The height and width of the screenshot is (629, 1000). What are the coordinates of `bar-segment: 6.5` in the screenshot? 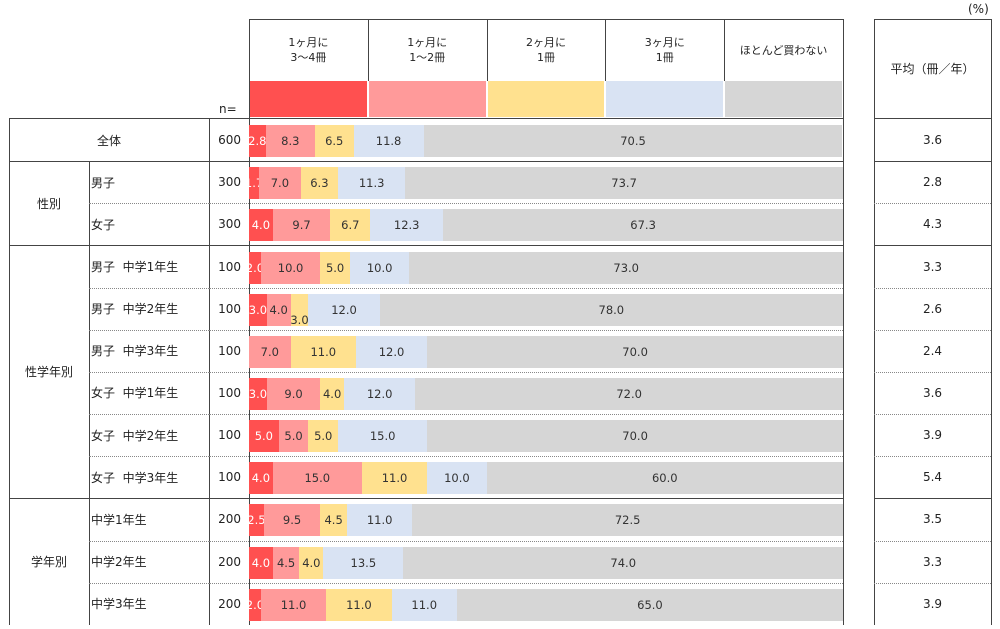 It's located at (334, 141).